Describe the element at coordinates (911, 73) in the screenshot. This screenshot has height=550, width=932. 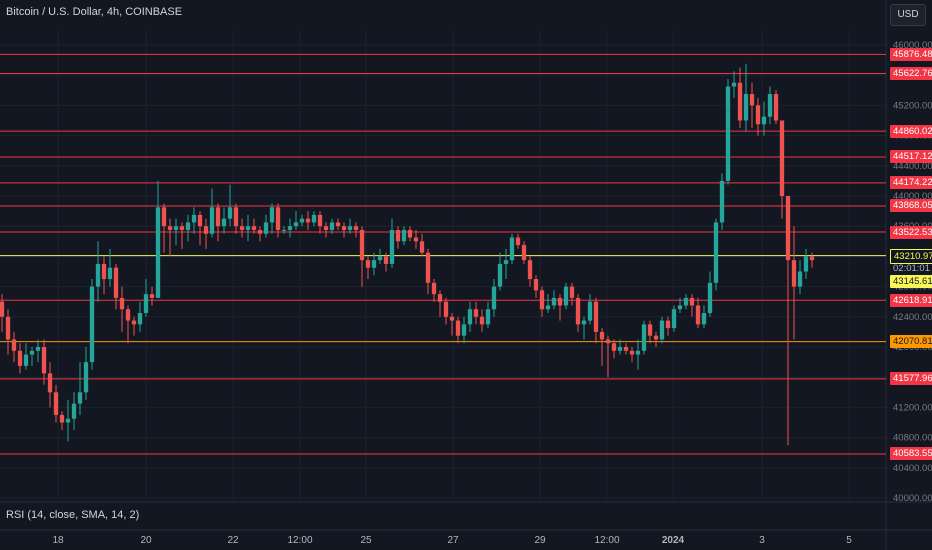
I see `level-price-tag: 45622.76` at that location.